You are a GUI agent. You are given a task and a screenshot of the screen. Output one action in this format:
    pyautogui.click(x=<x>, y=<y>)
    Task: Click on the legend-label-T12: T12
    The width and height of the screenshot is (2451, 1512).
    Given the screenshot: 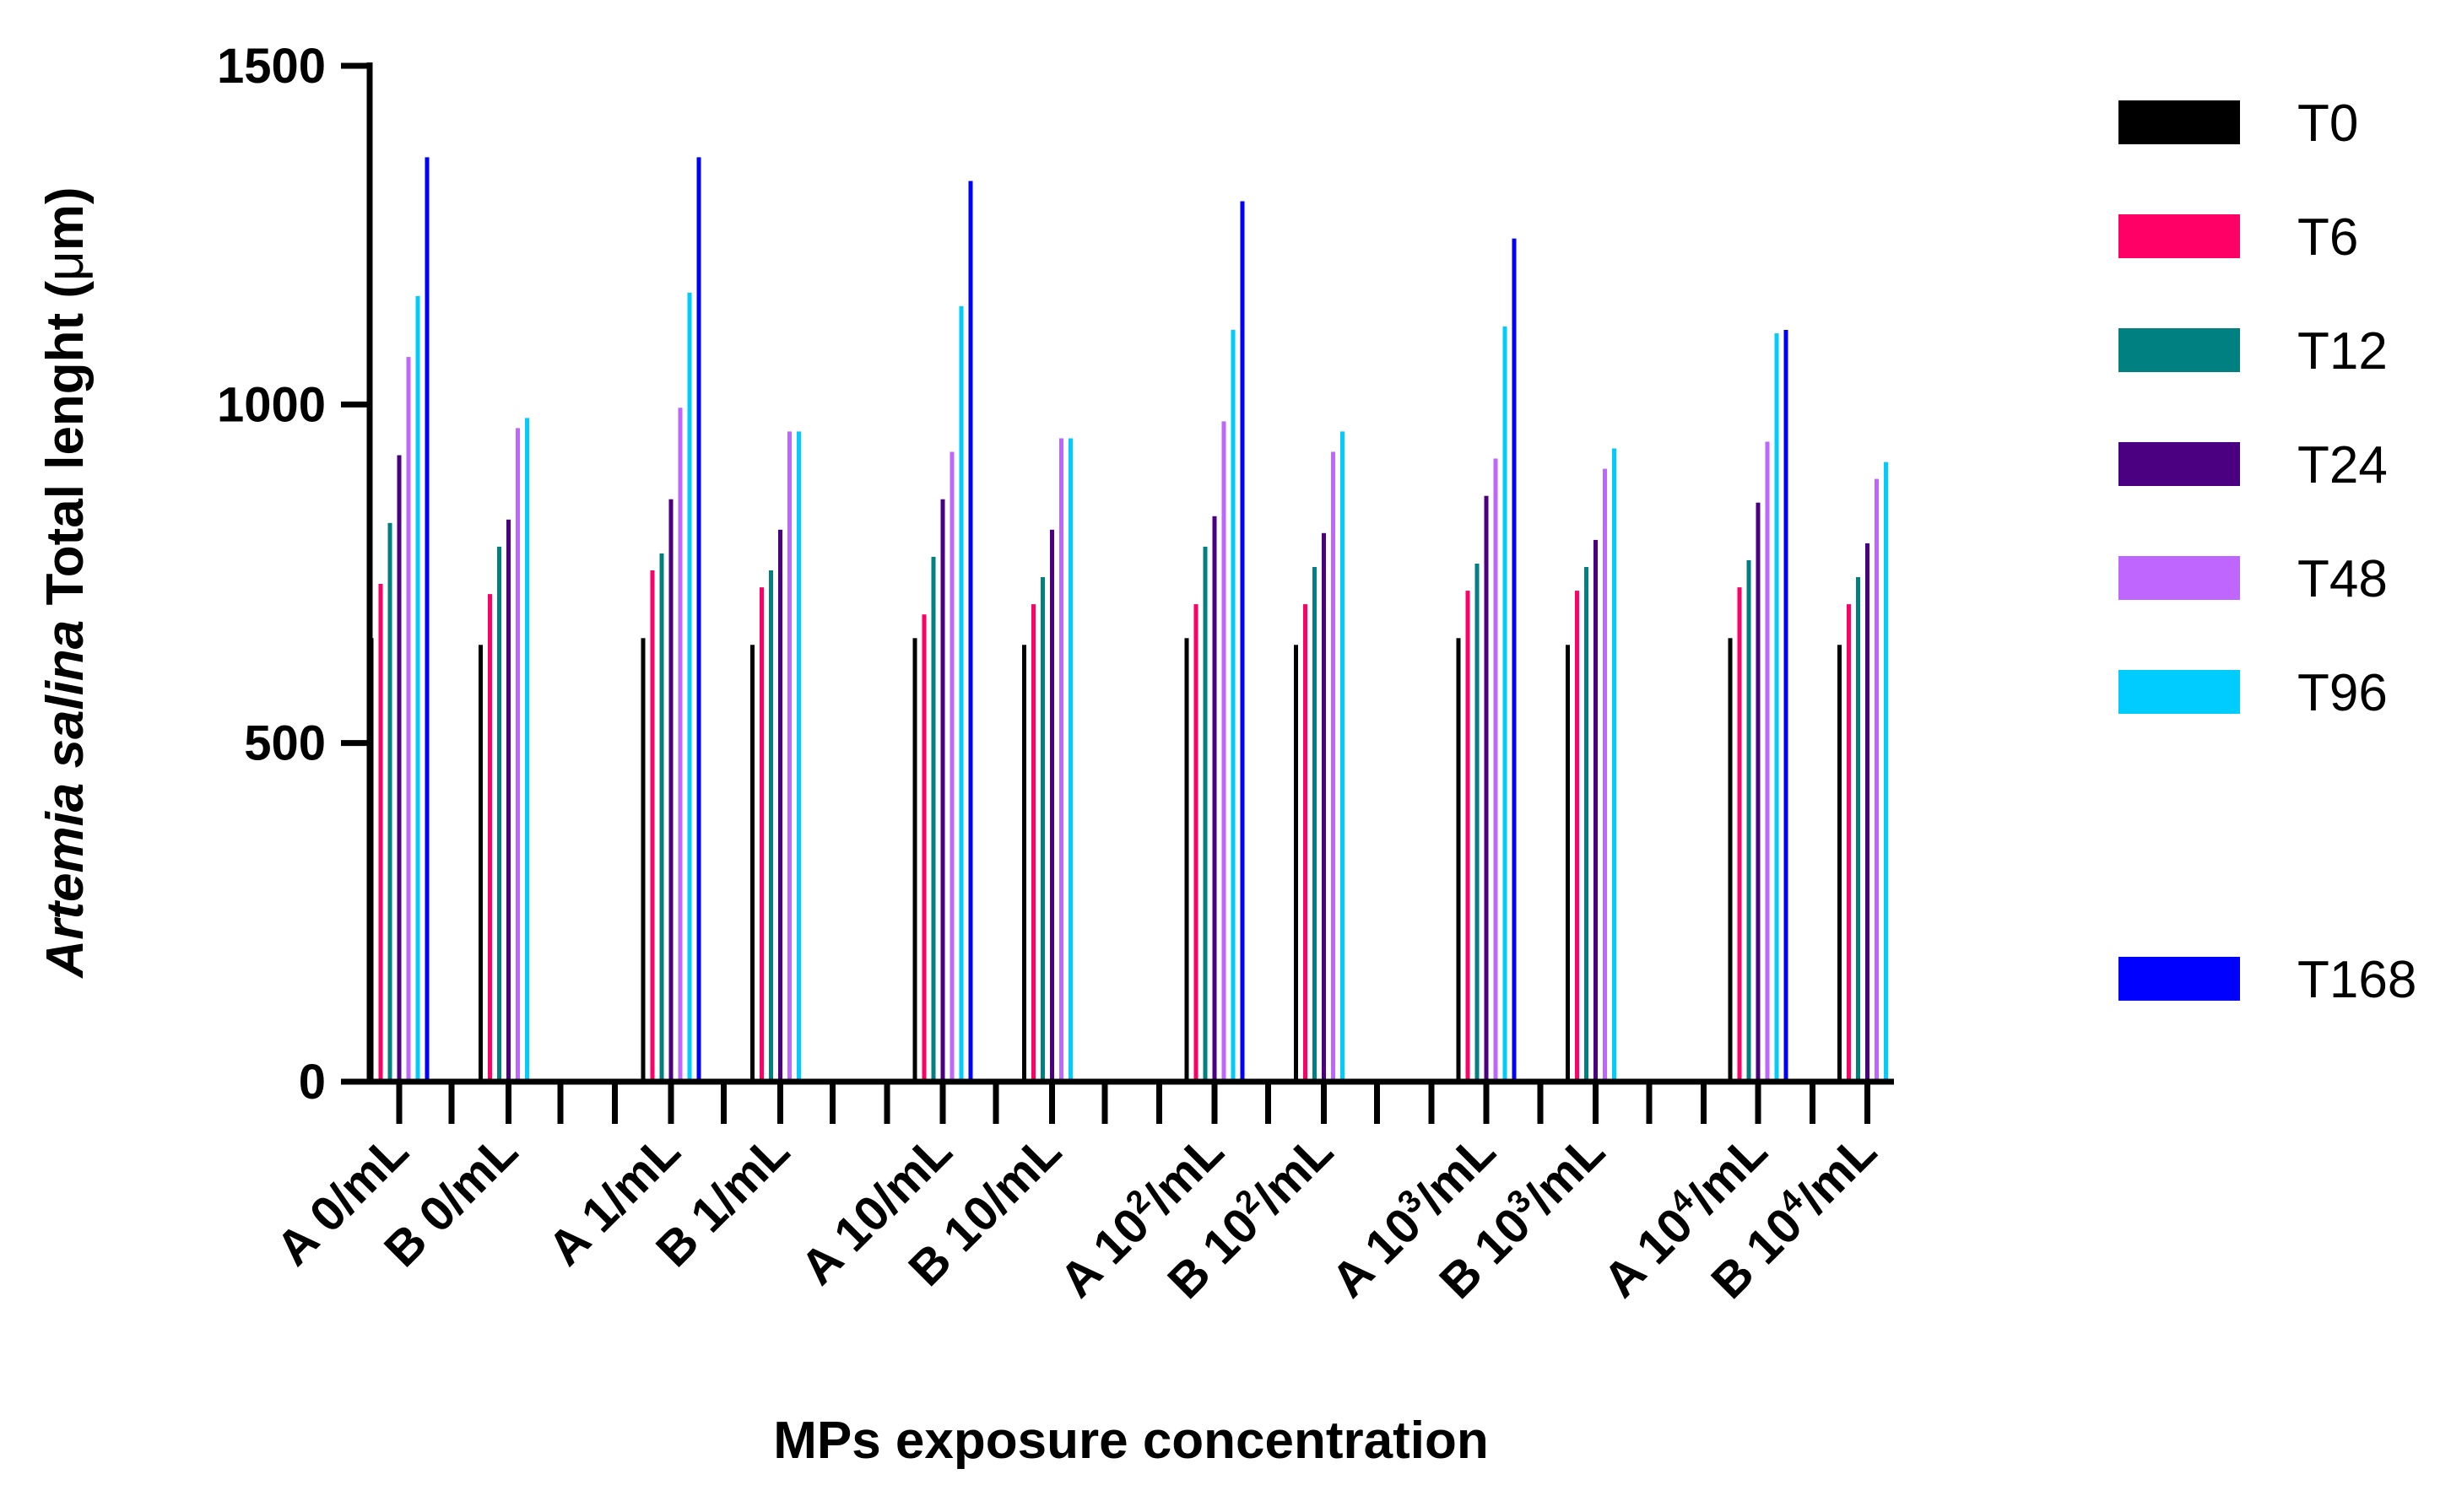 What is the action you would take?
    pyautogui.click(x=2342, y=351)
    